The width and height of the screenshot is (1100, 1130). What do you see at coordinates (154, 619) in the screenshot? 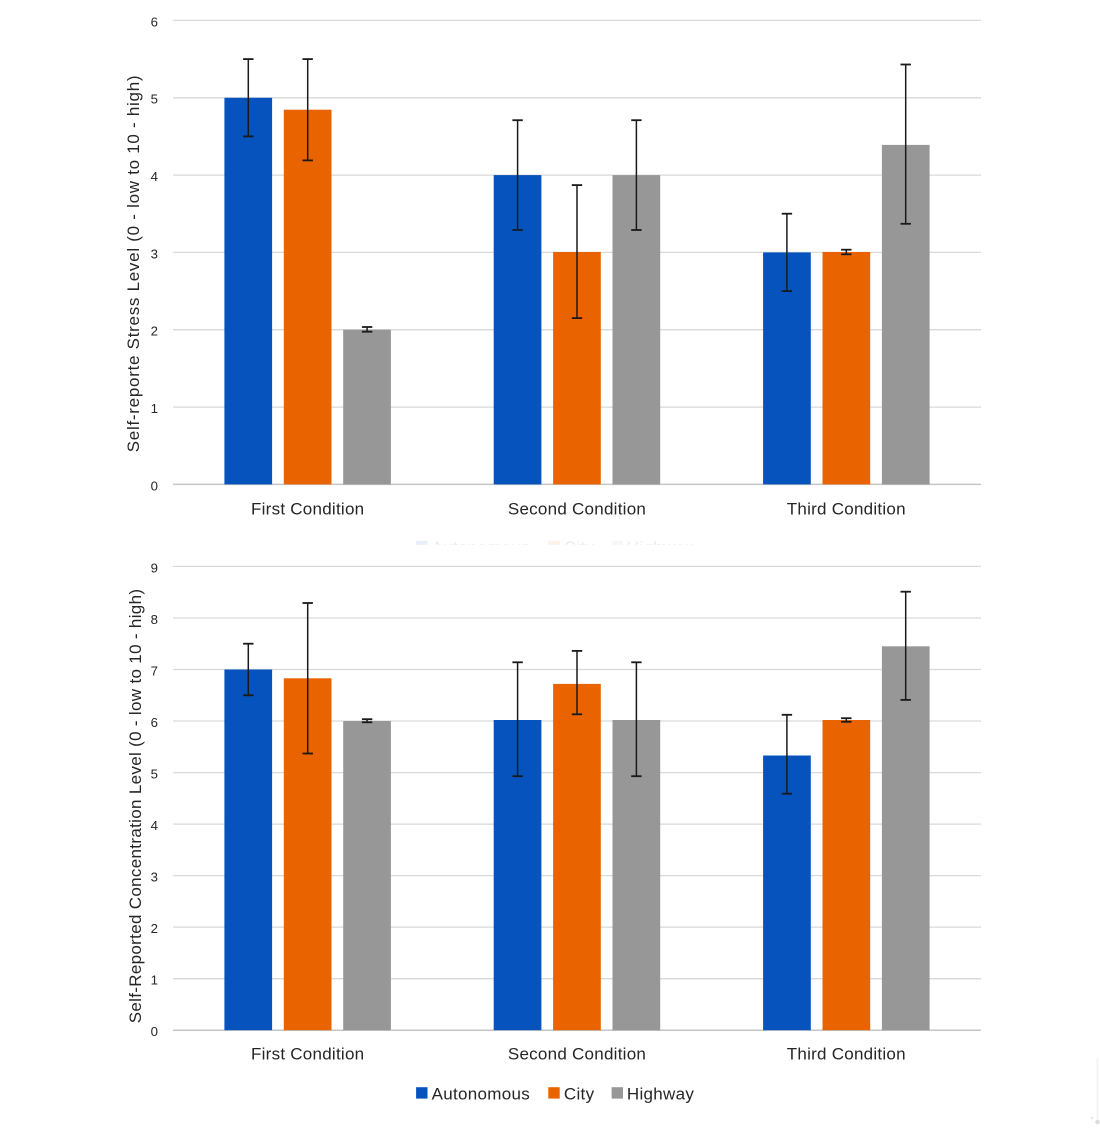
I see `svg-text: 8` at bounding box center [154, 619].